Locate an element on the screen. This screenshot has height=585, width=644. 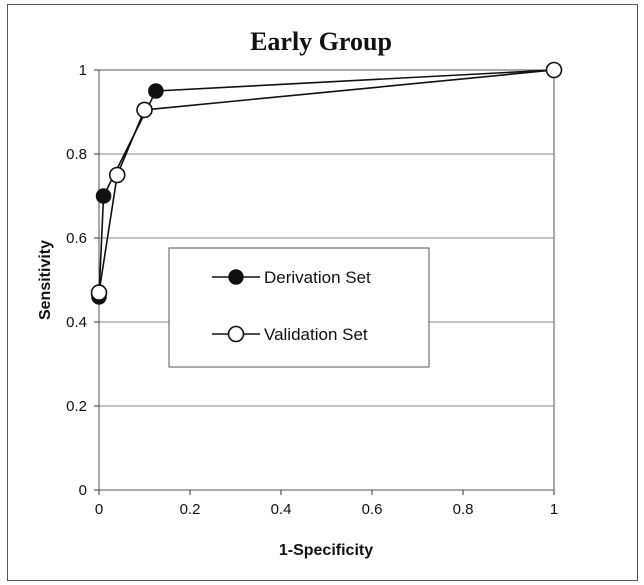
x-axis-label: 1-Specificity is located at coordinates (326, 550).